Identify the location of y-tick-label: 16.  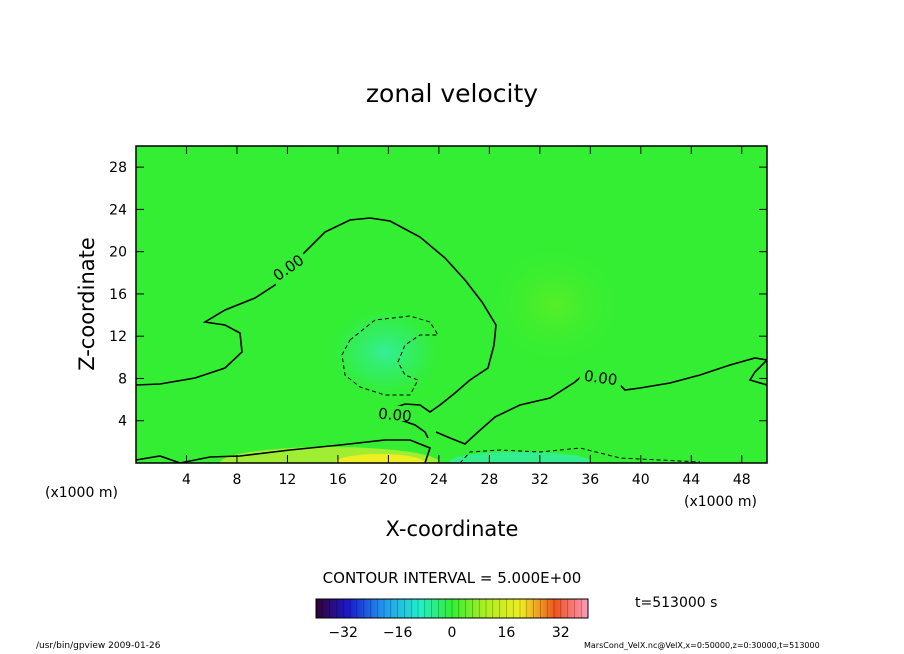
(118, 295).